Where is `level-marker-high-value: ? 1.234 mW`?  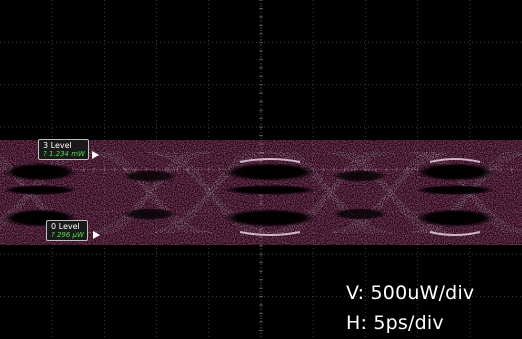 level-marker-high-value: ? 1.234 mW is located at coordinates (64, 154).